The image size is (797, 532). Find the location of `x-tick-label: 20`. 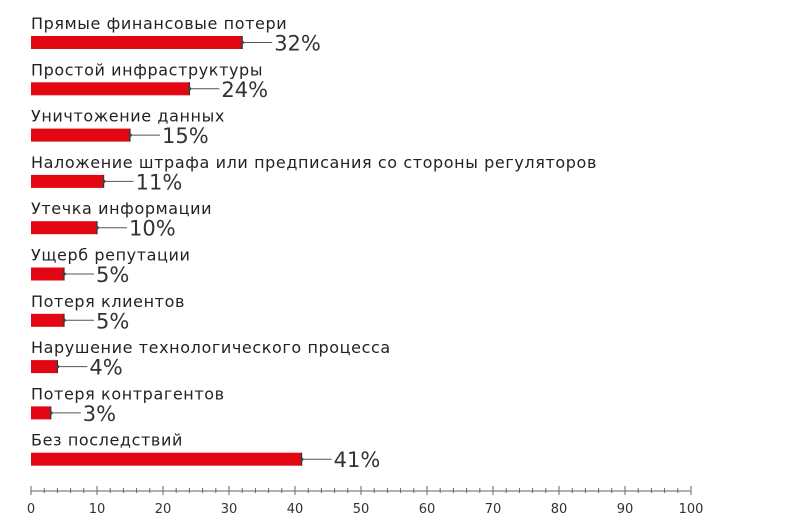

x-tick-label: 20 is located at coordinates (163, 509).